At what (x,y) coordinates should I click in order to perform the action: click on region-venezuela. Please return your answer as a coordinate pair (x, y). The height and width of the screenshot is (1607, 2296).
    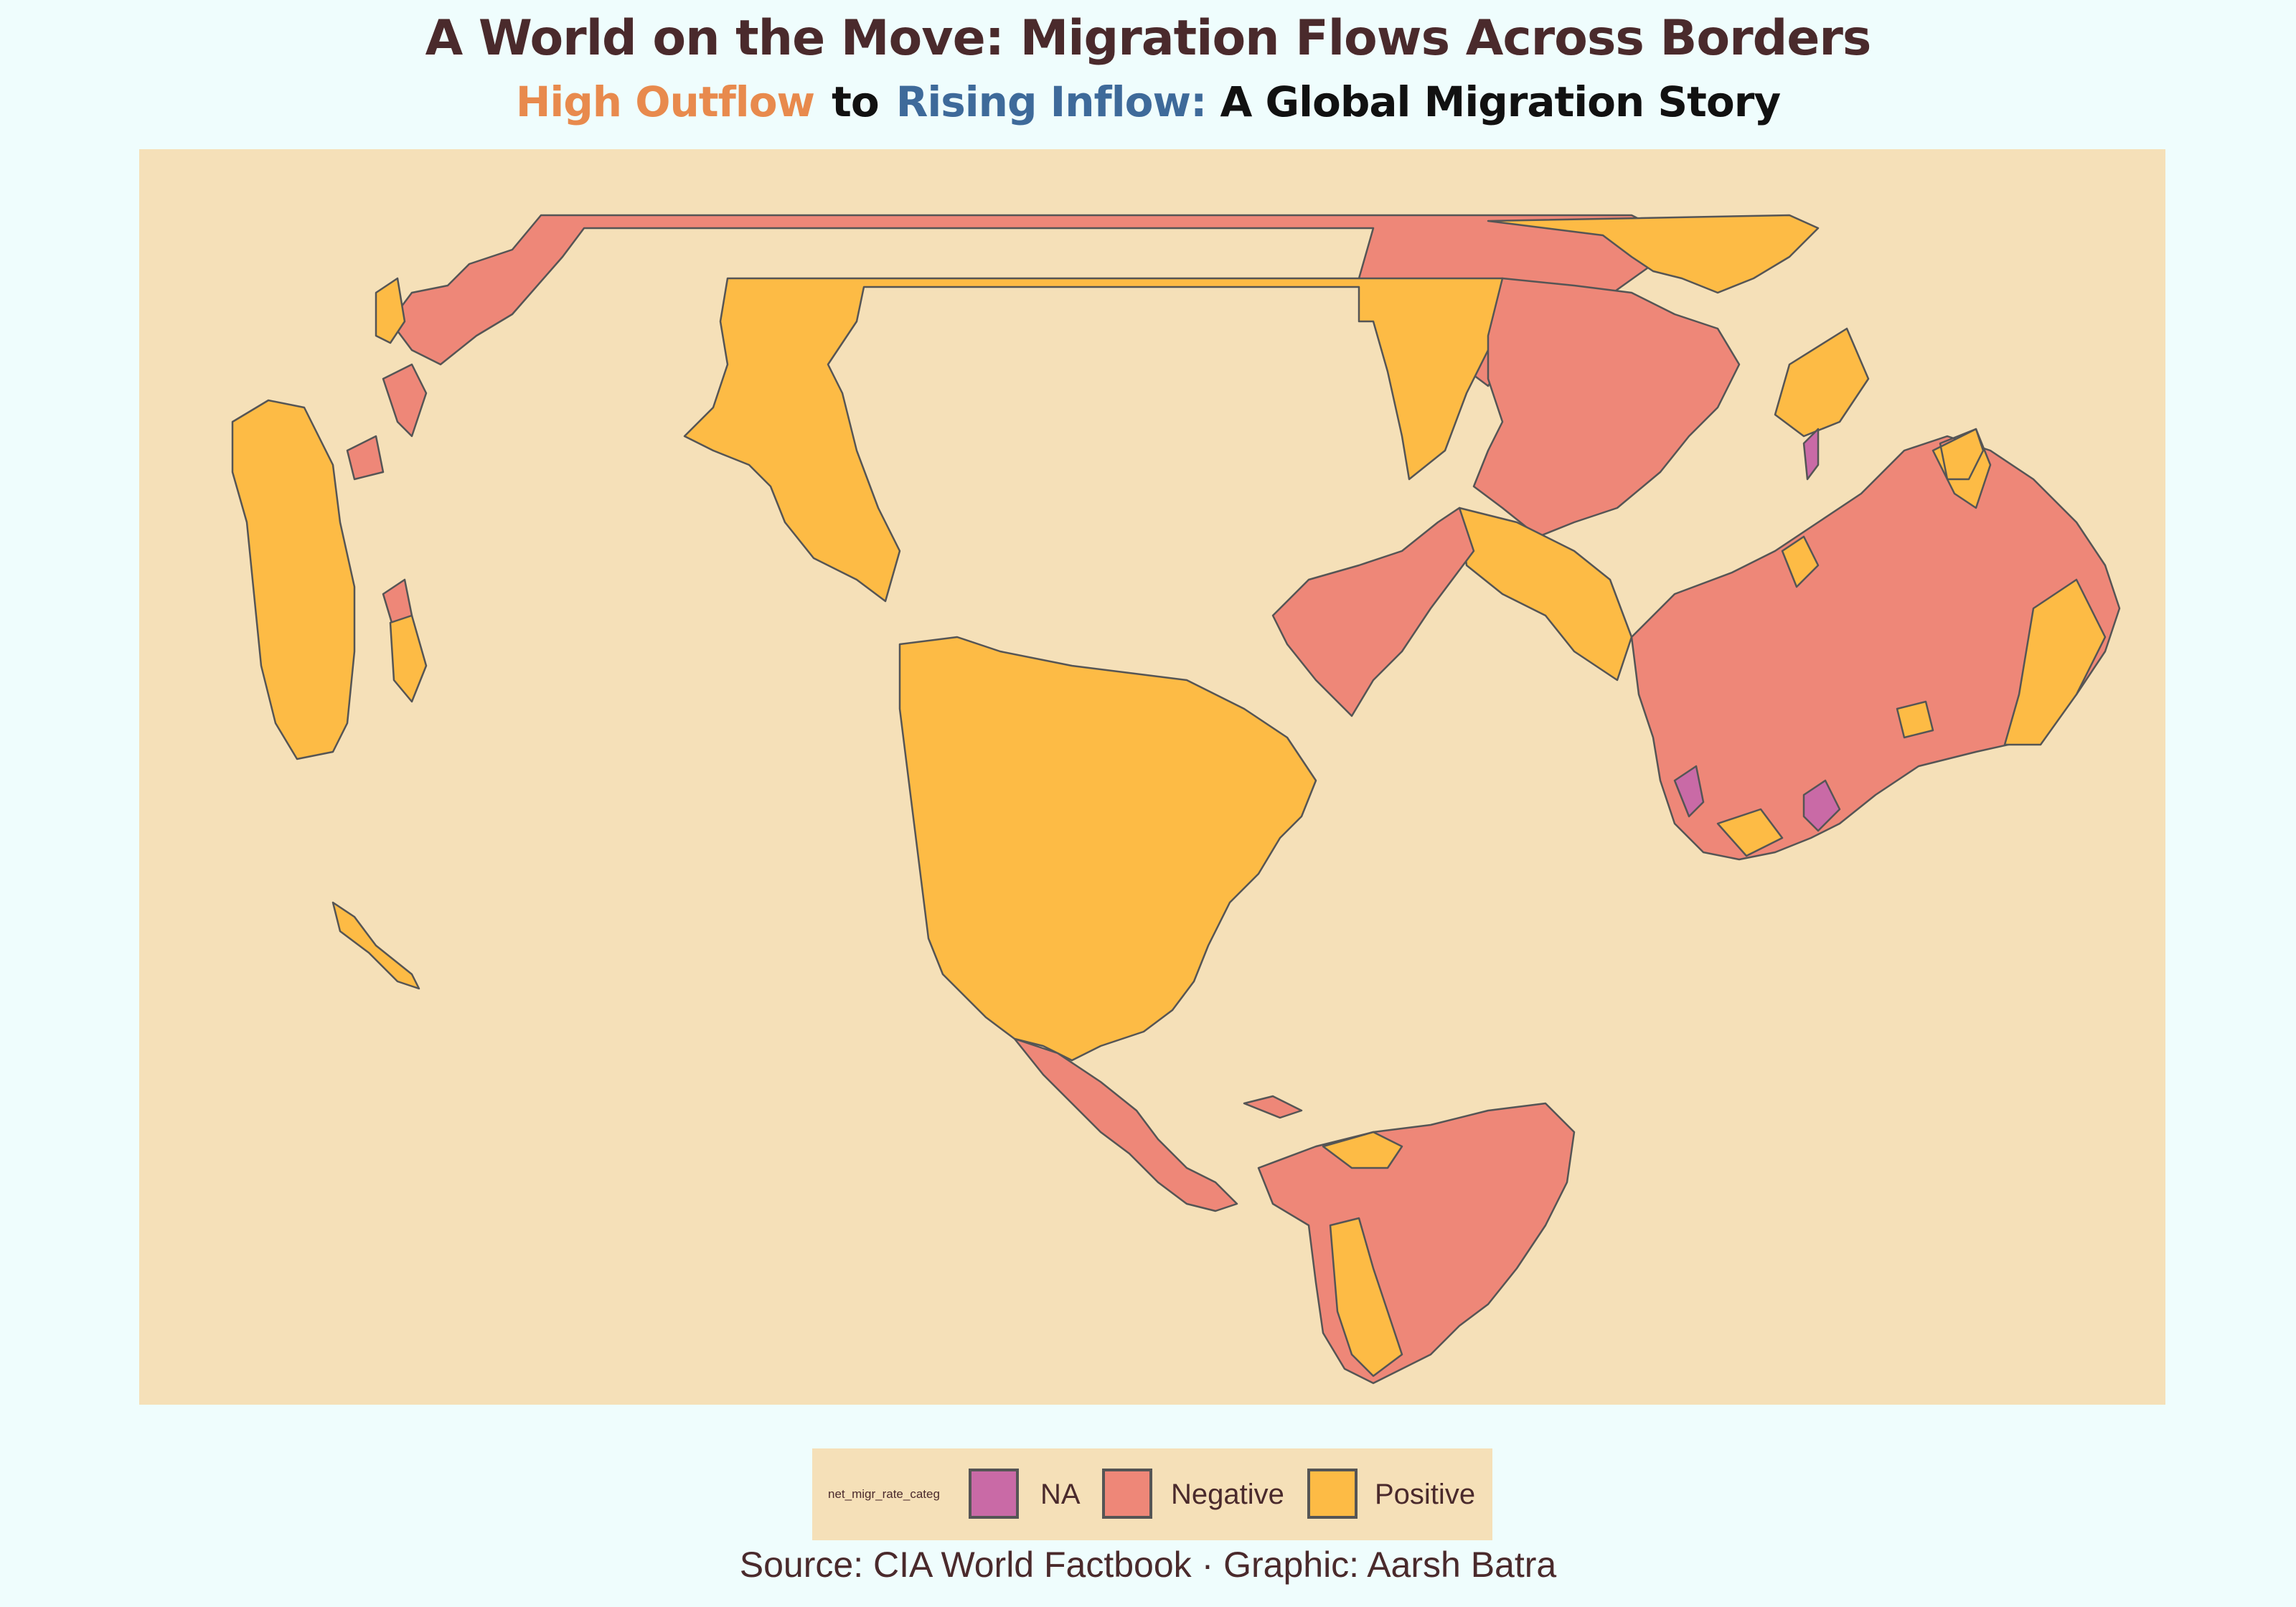
    Looking at the image, I should click on (1363, 1150).